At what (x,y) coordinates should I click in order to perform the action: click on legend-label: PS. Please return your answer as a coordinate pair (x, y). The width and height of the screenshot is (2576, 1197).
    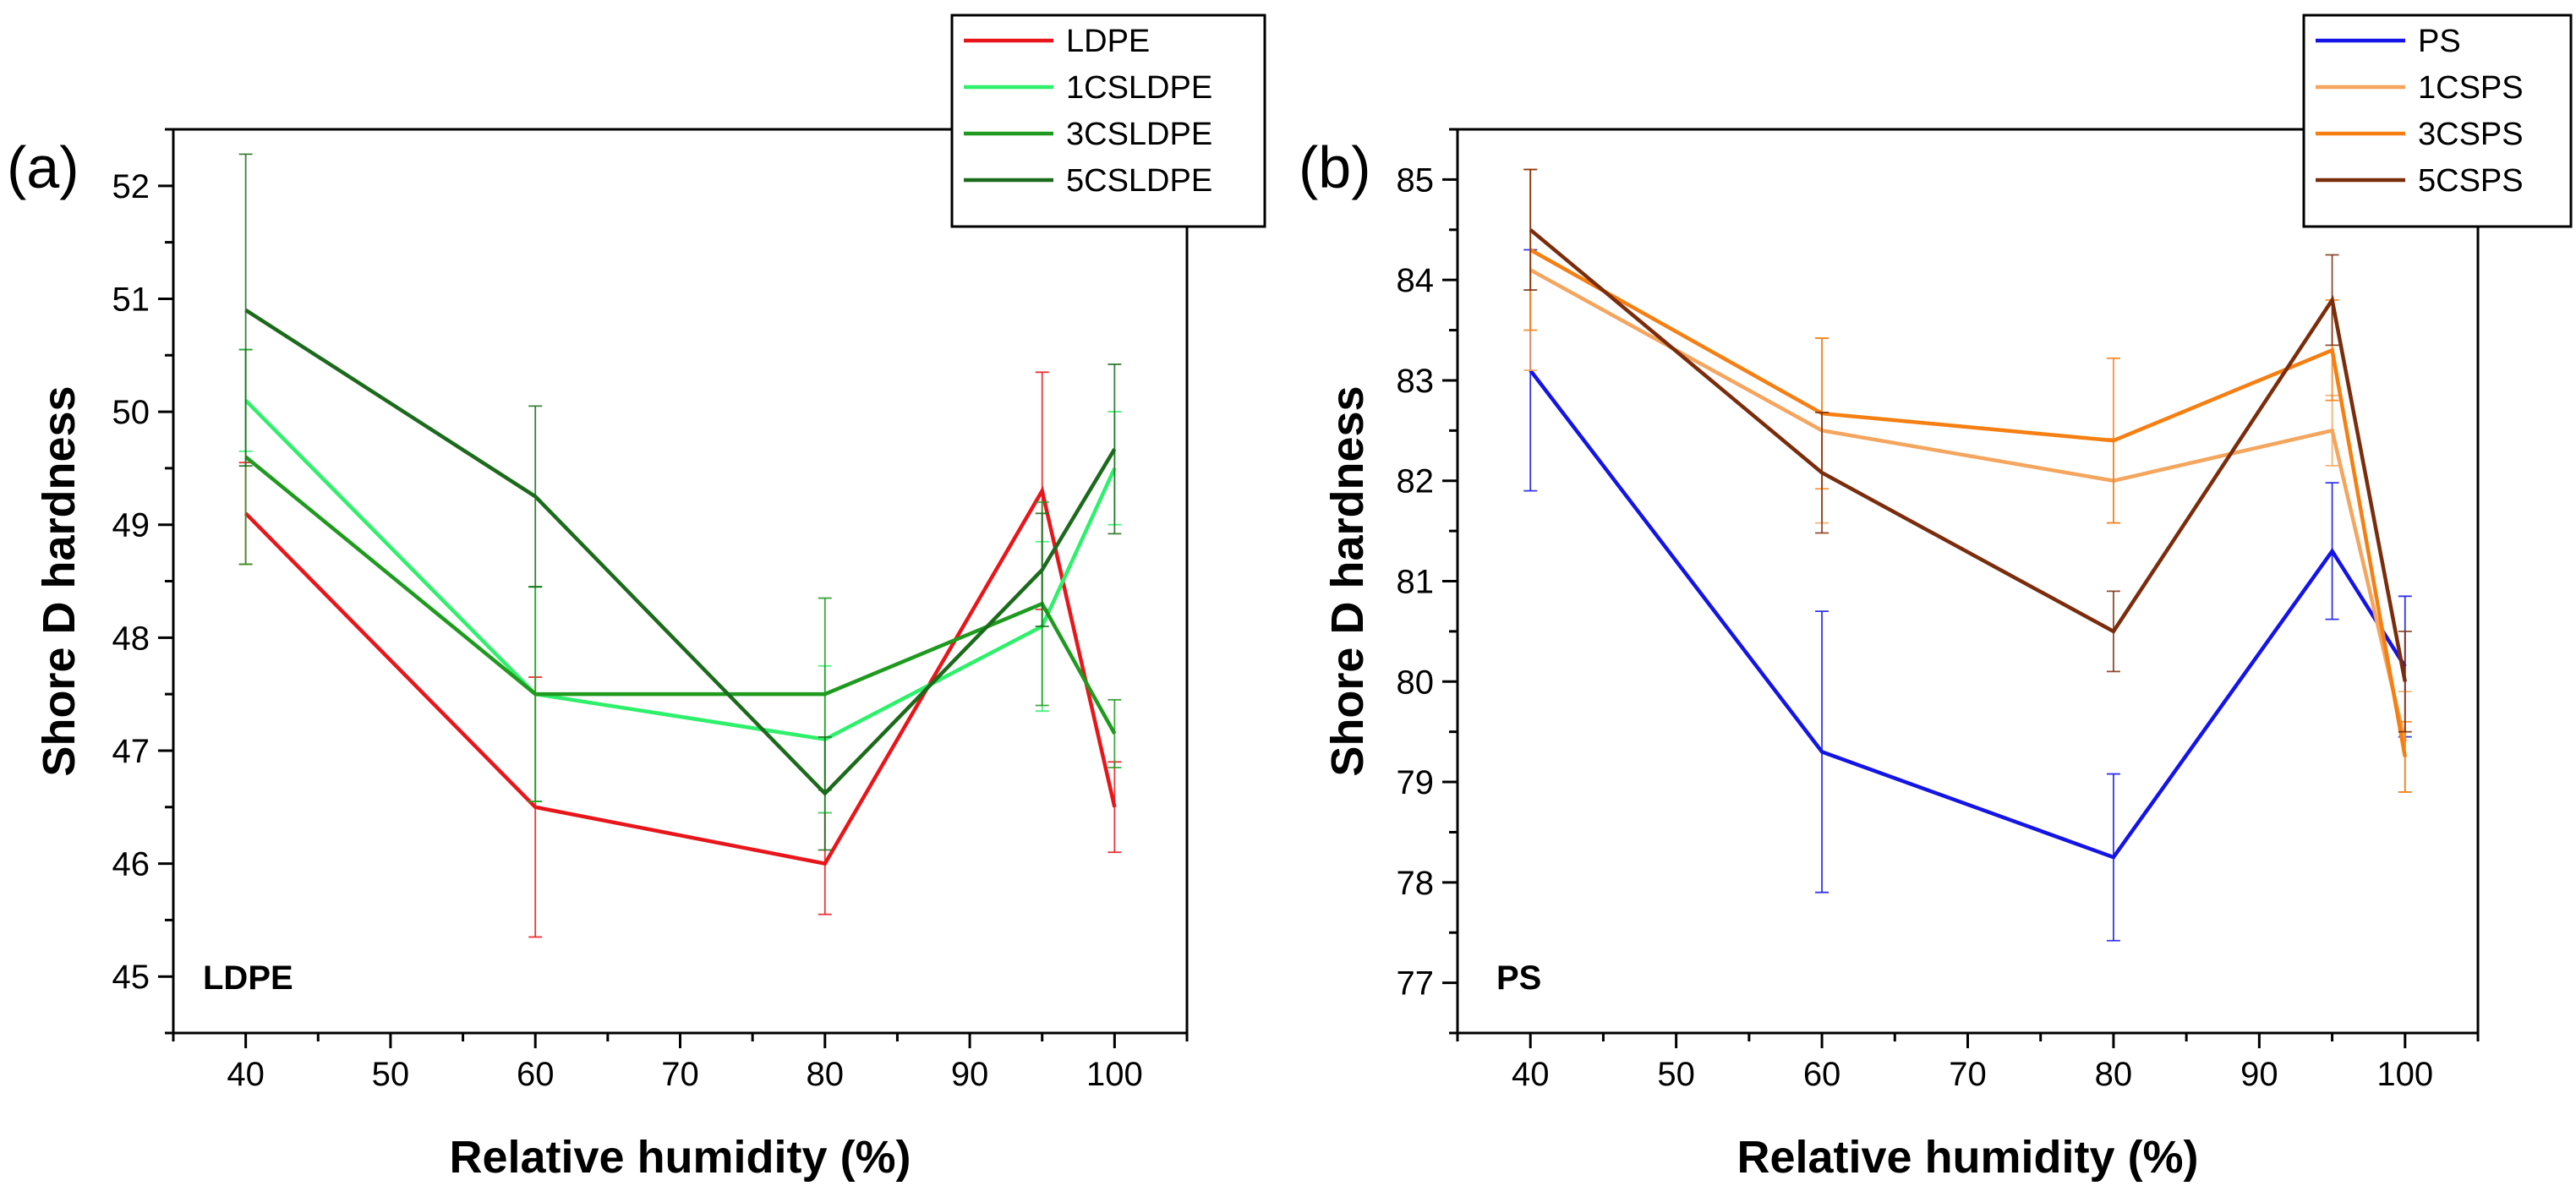
    Looking at the image, I should click on (2439, 41).